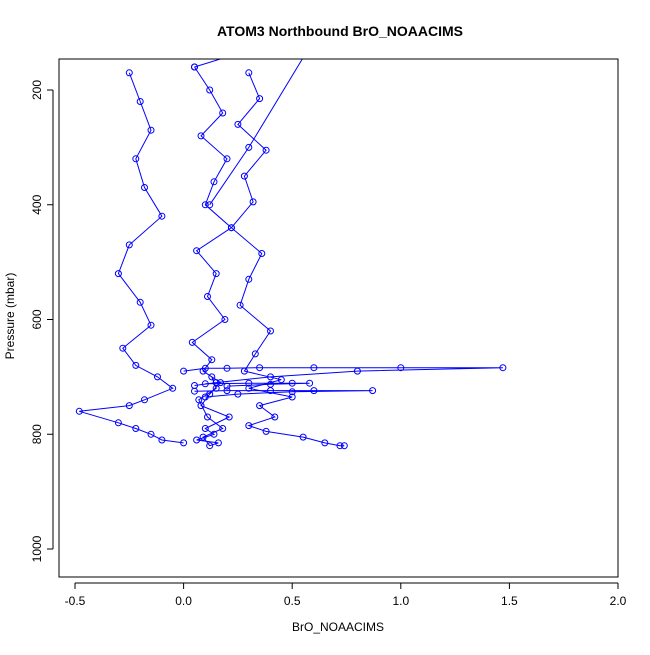 The image size is (650, 655). Describe the element at coordinates (75, 601) in the screenshot. I see `x-tick-label: -0.5` at that location.